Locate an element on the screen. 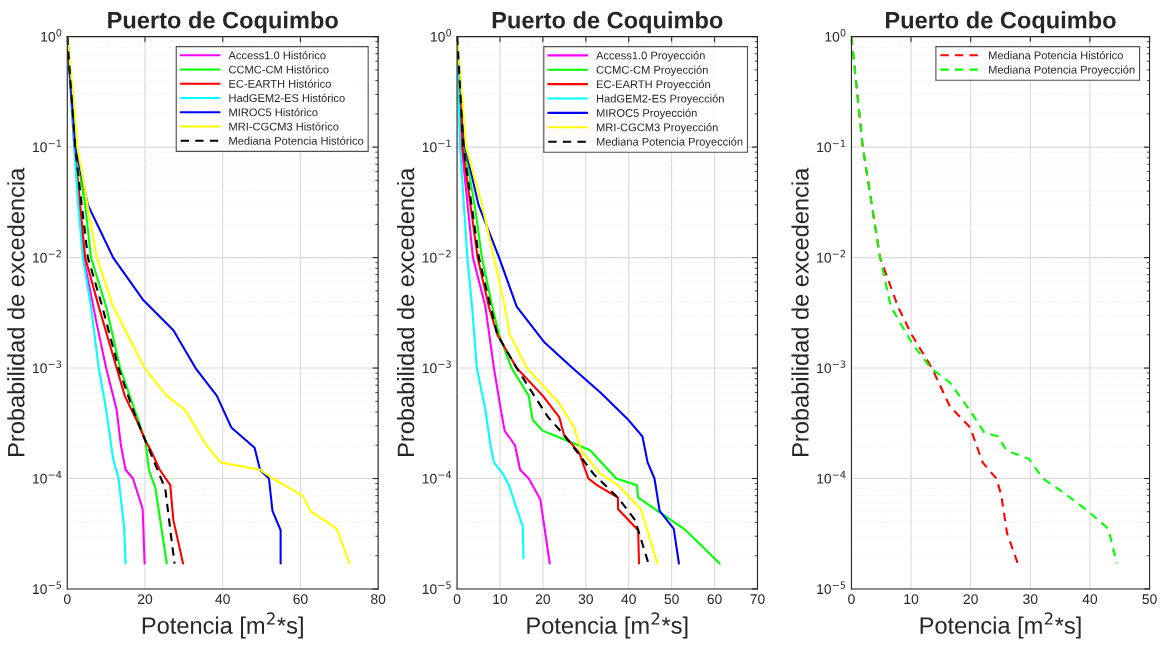  legend-label: Access1.0 Proyección is located at coordinates (650, 56).